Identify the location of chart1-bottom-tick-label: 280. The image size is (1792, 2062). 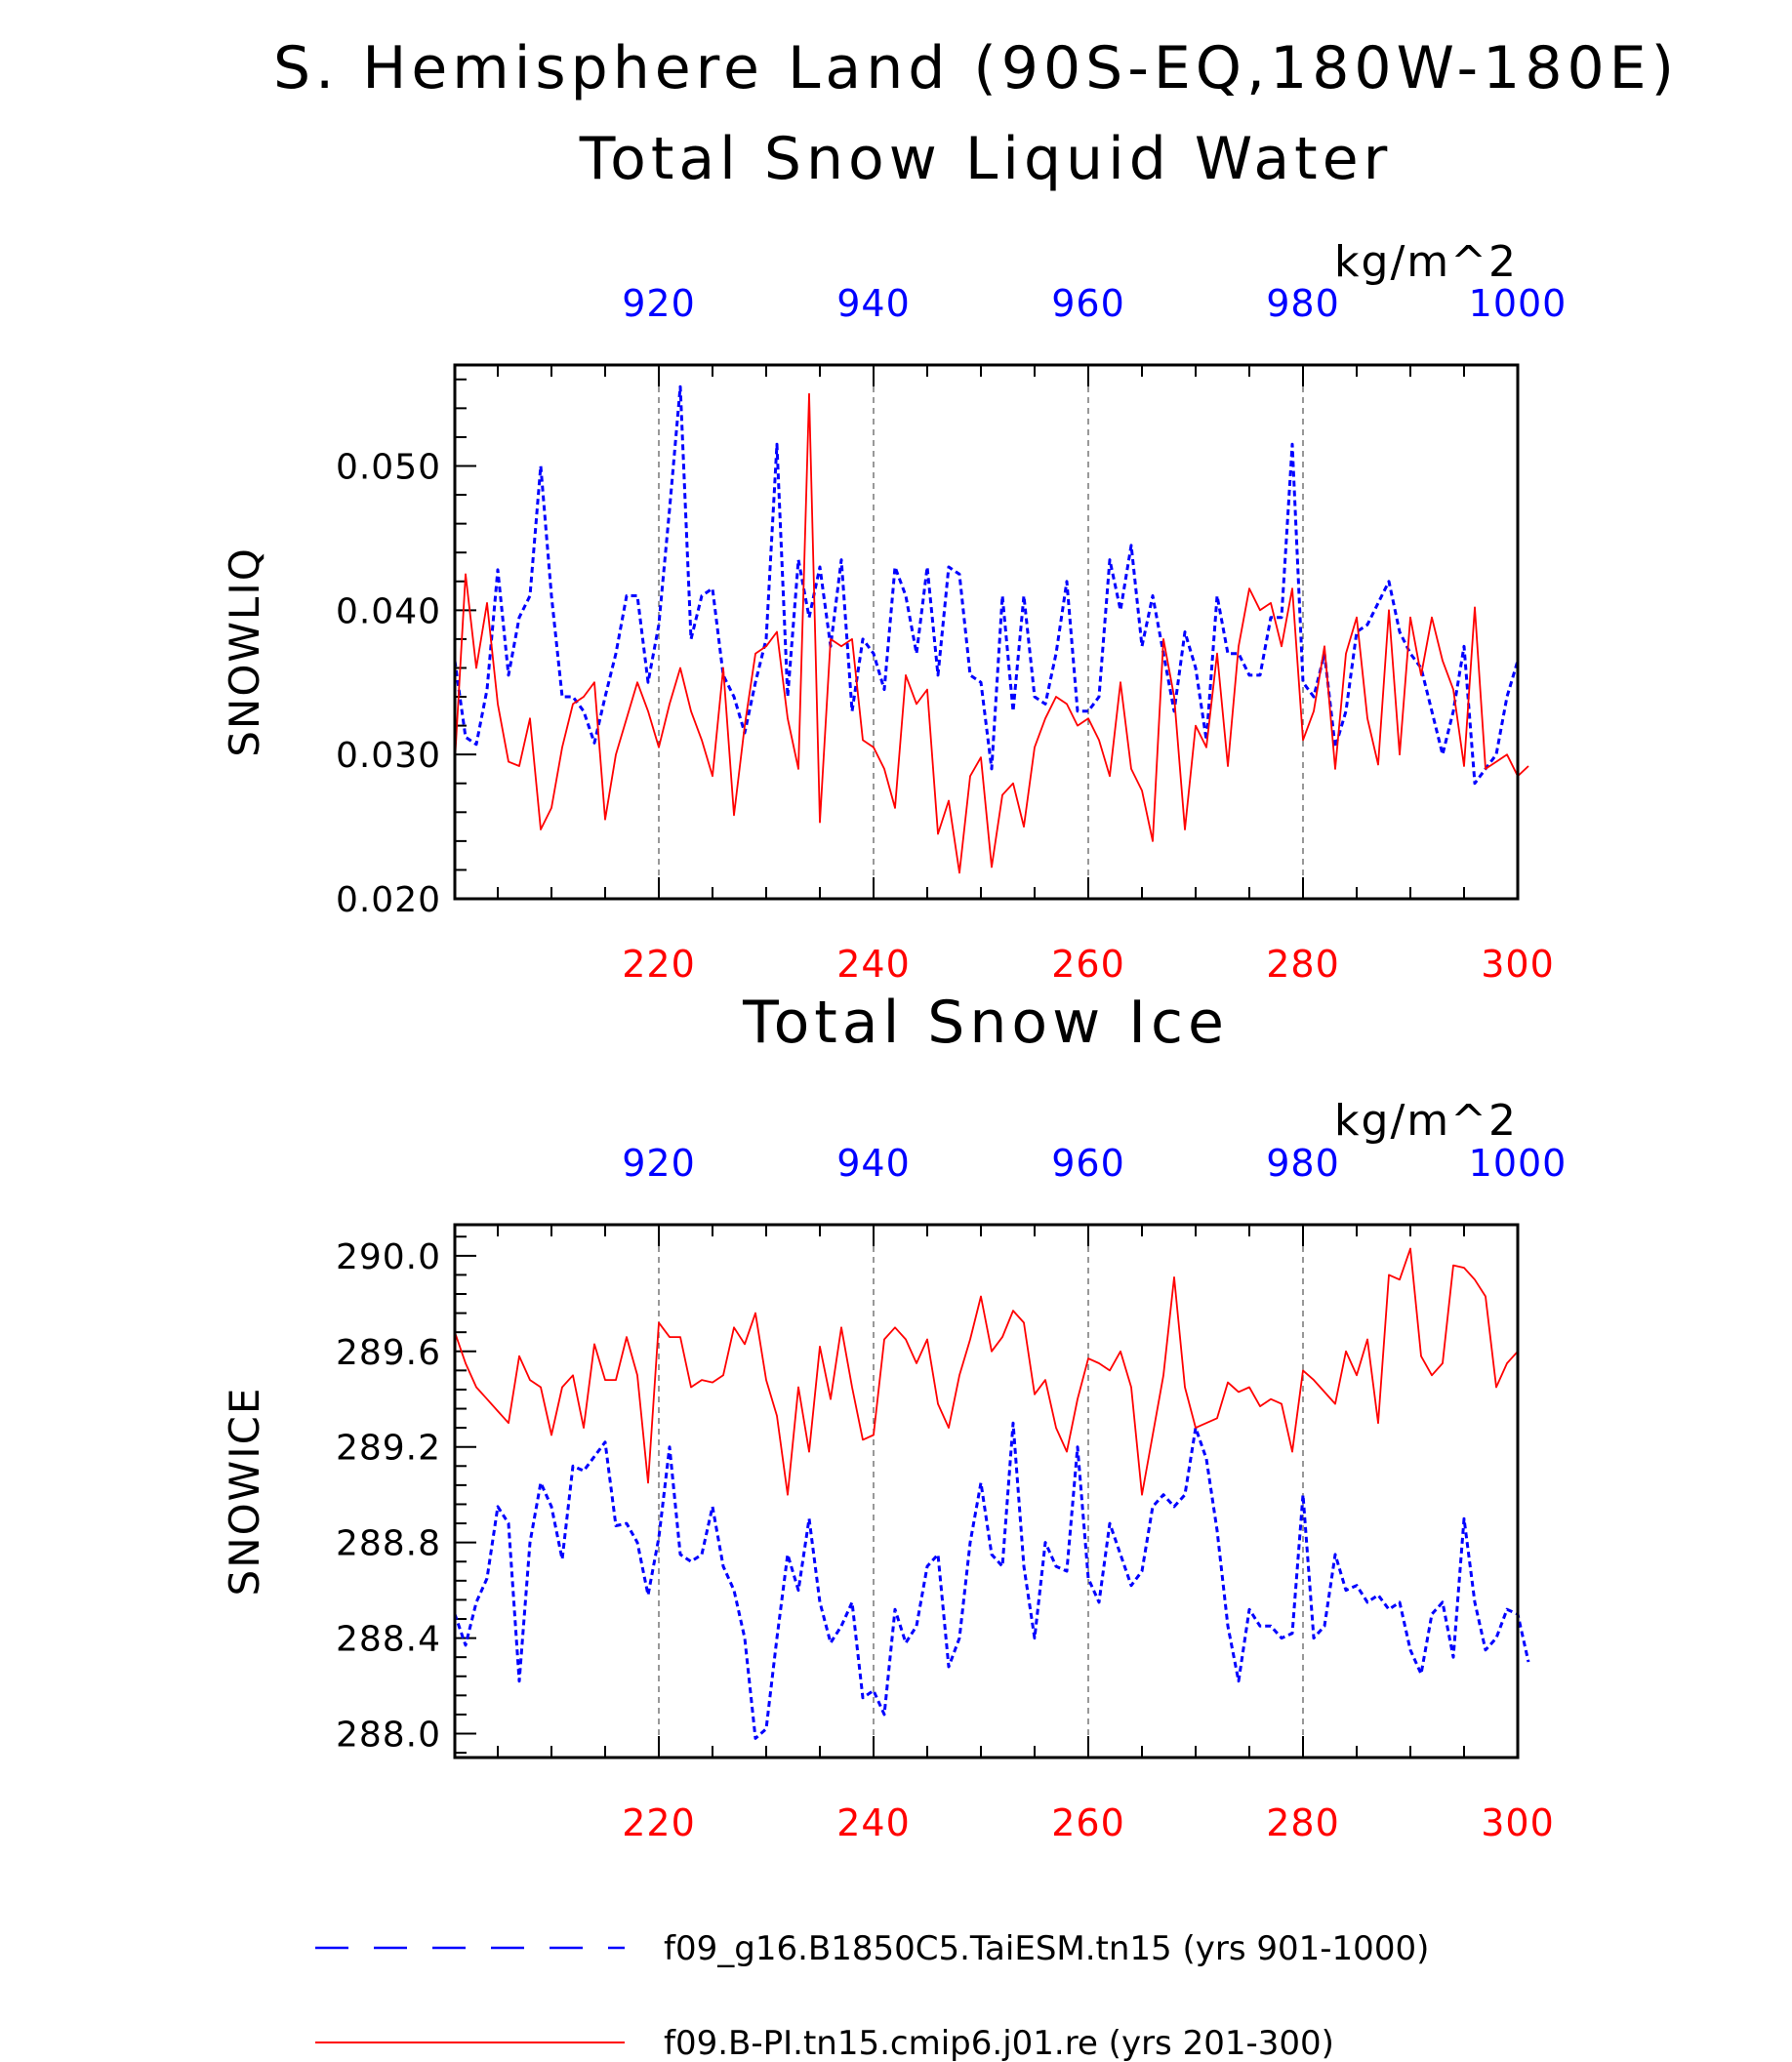
(1303, 964).